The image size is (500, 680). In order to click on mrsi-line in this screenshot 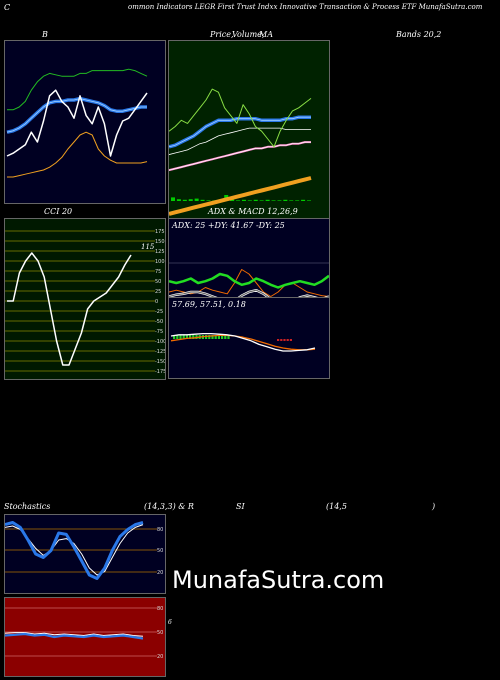, I will do `click(74, 634)`.